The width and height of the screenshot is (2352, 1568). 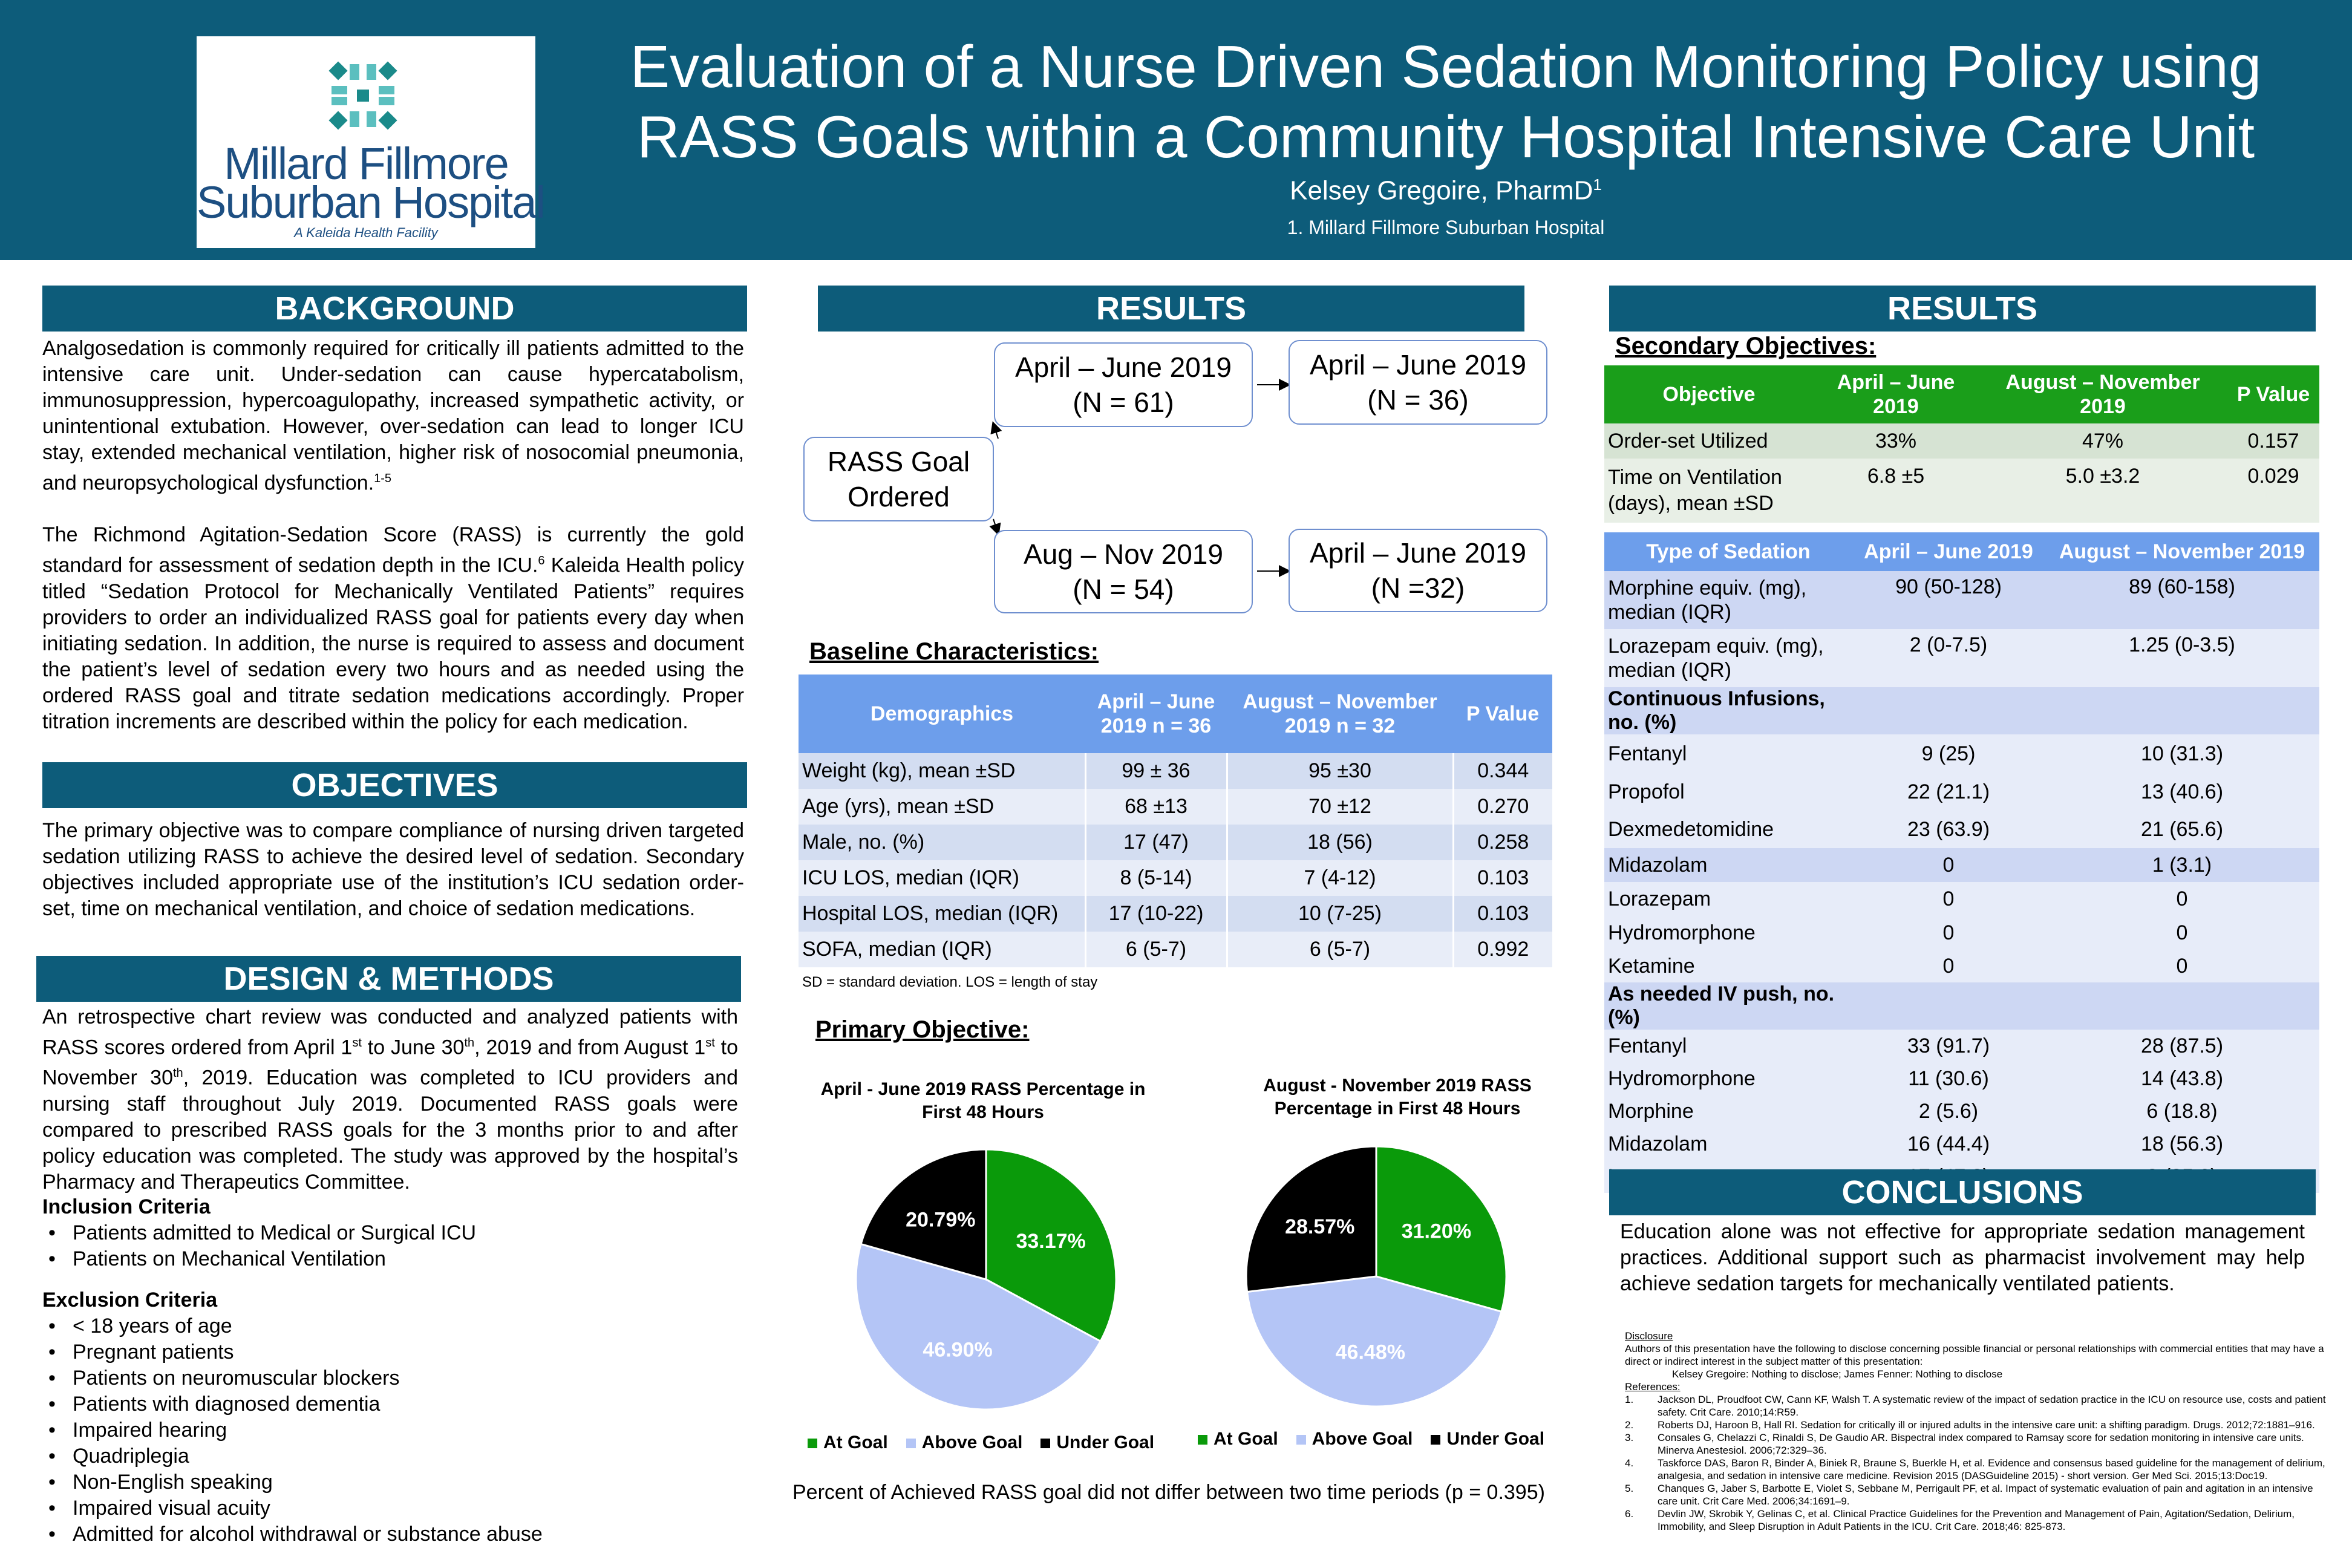 I want to click on pie-slice-above-goal, so click(x=1374, y=1341).